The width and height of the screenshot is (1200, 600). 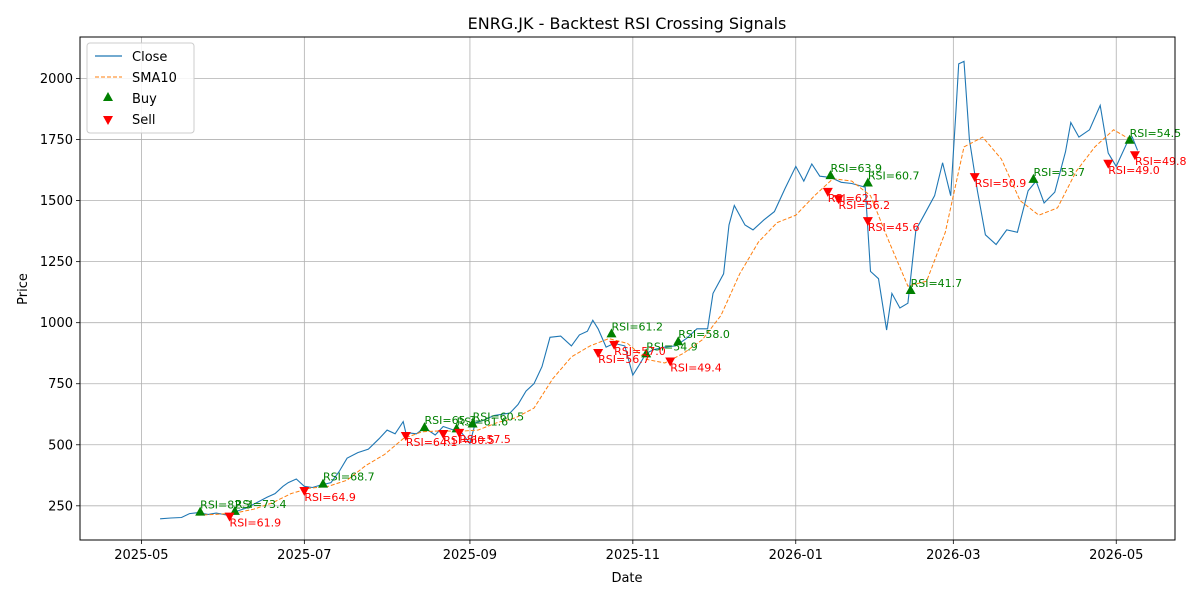 What do you see at coordinates (144, 99) in the screenshot?
I see `legend-label: Buy` at bounding box center [144, 99].